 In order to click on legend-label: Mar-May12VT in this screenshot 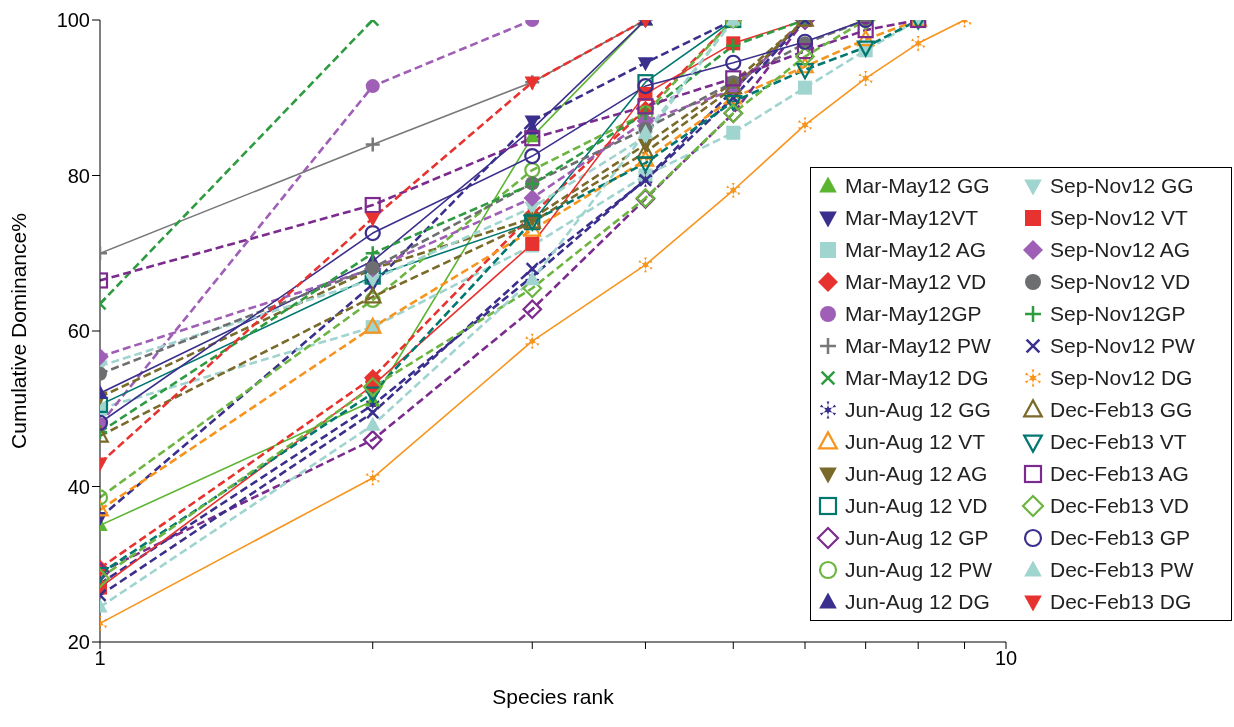, I will do `click(912, 218)`.